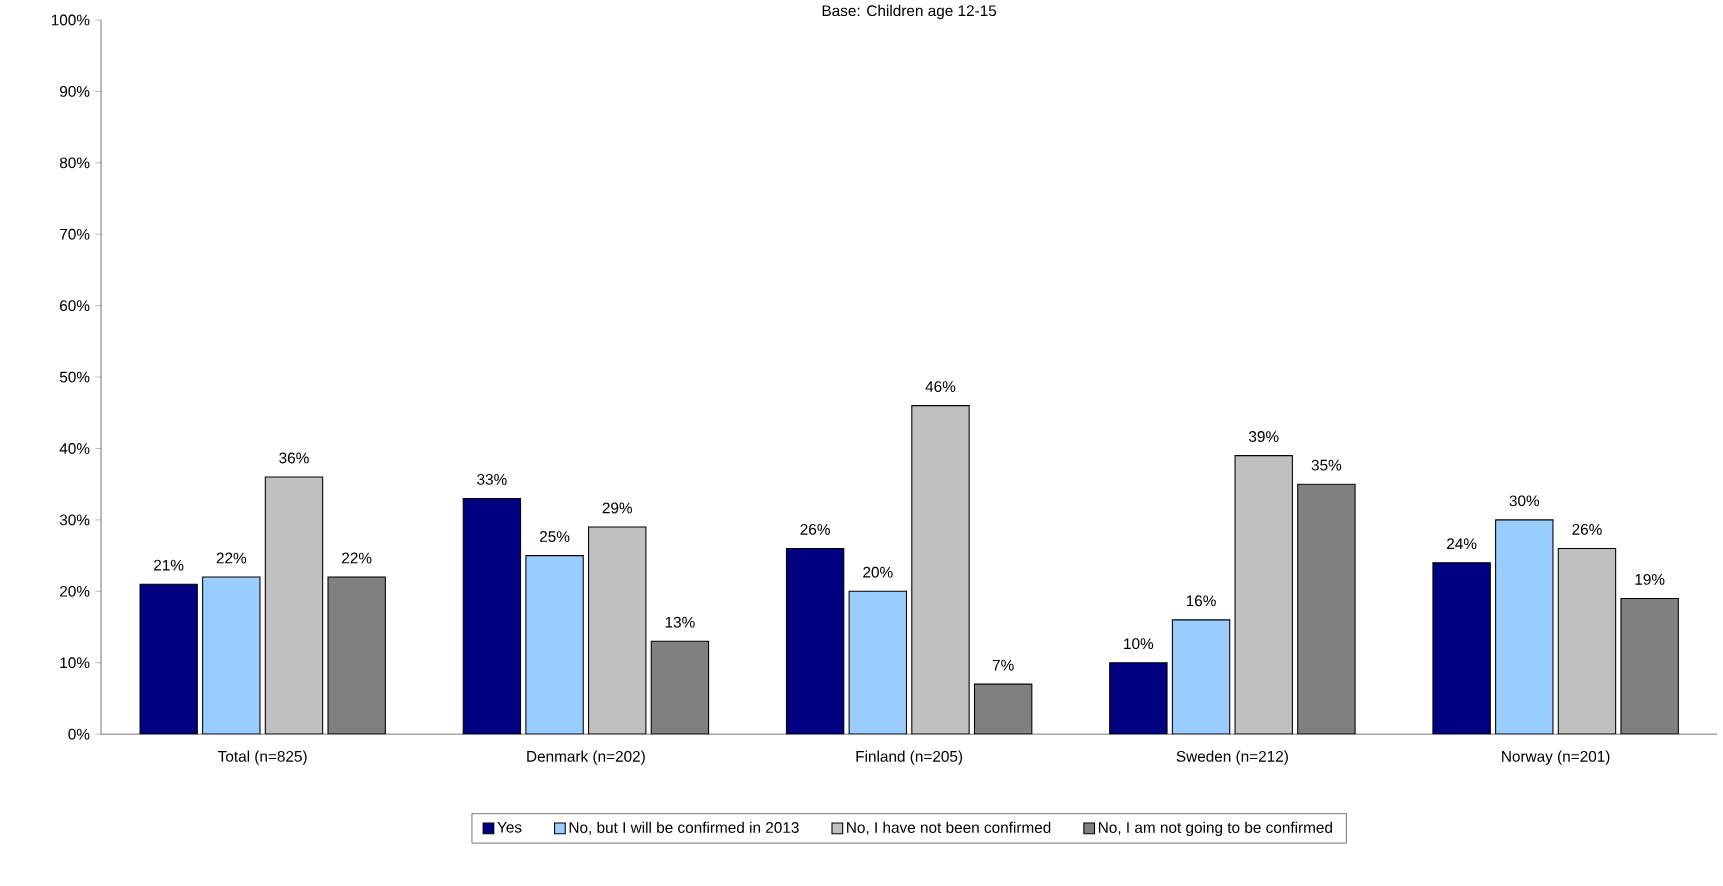 This screenshot has width=1723, height=886. What do you see at coordinates (554, 536) in the screenshot?
I see `data-label: 25%` at bounding box center [554, 536].